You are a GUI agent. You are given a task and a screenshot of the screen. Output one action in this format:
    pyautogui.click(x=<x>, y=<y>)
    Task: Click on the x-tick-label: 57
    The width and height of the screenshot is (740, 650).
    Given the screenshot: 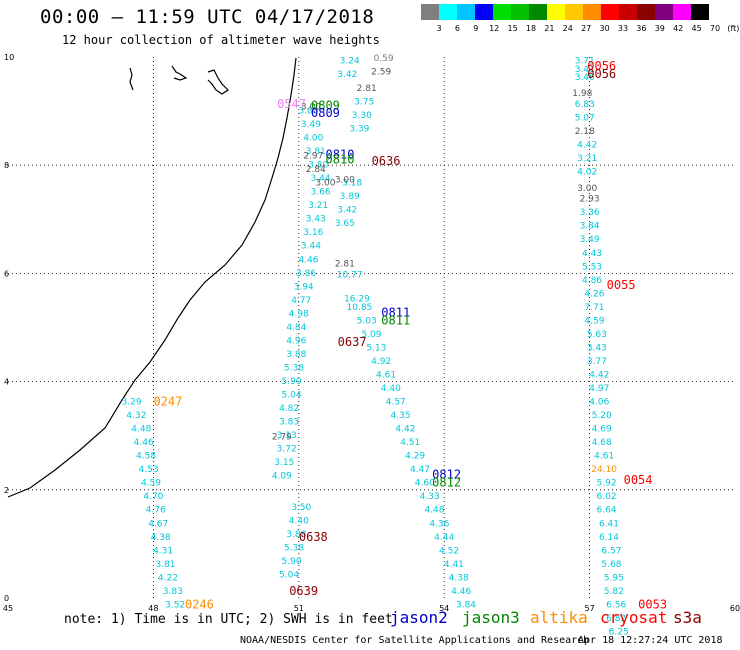 What is the action you would take?
    pyautogui.click(x=590, y=608)
    